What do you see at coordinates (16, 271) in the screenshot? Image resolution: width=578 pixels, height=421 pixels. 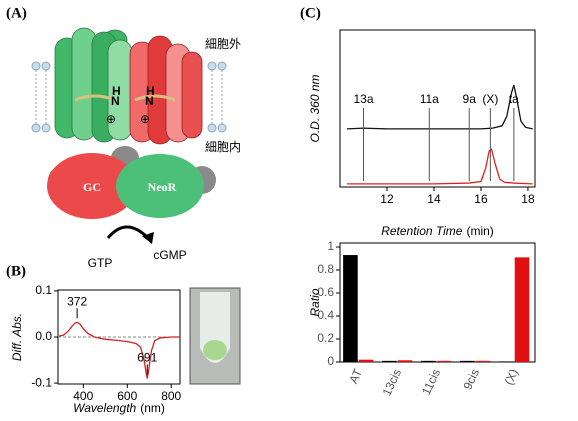 I see `panel-label: (B)` at bounding box center [16, 271].